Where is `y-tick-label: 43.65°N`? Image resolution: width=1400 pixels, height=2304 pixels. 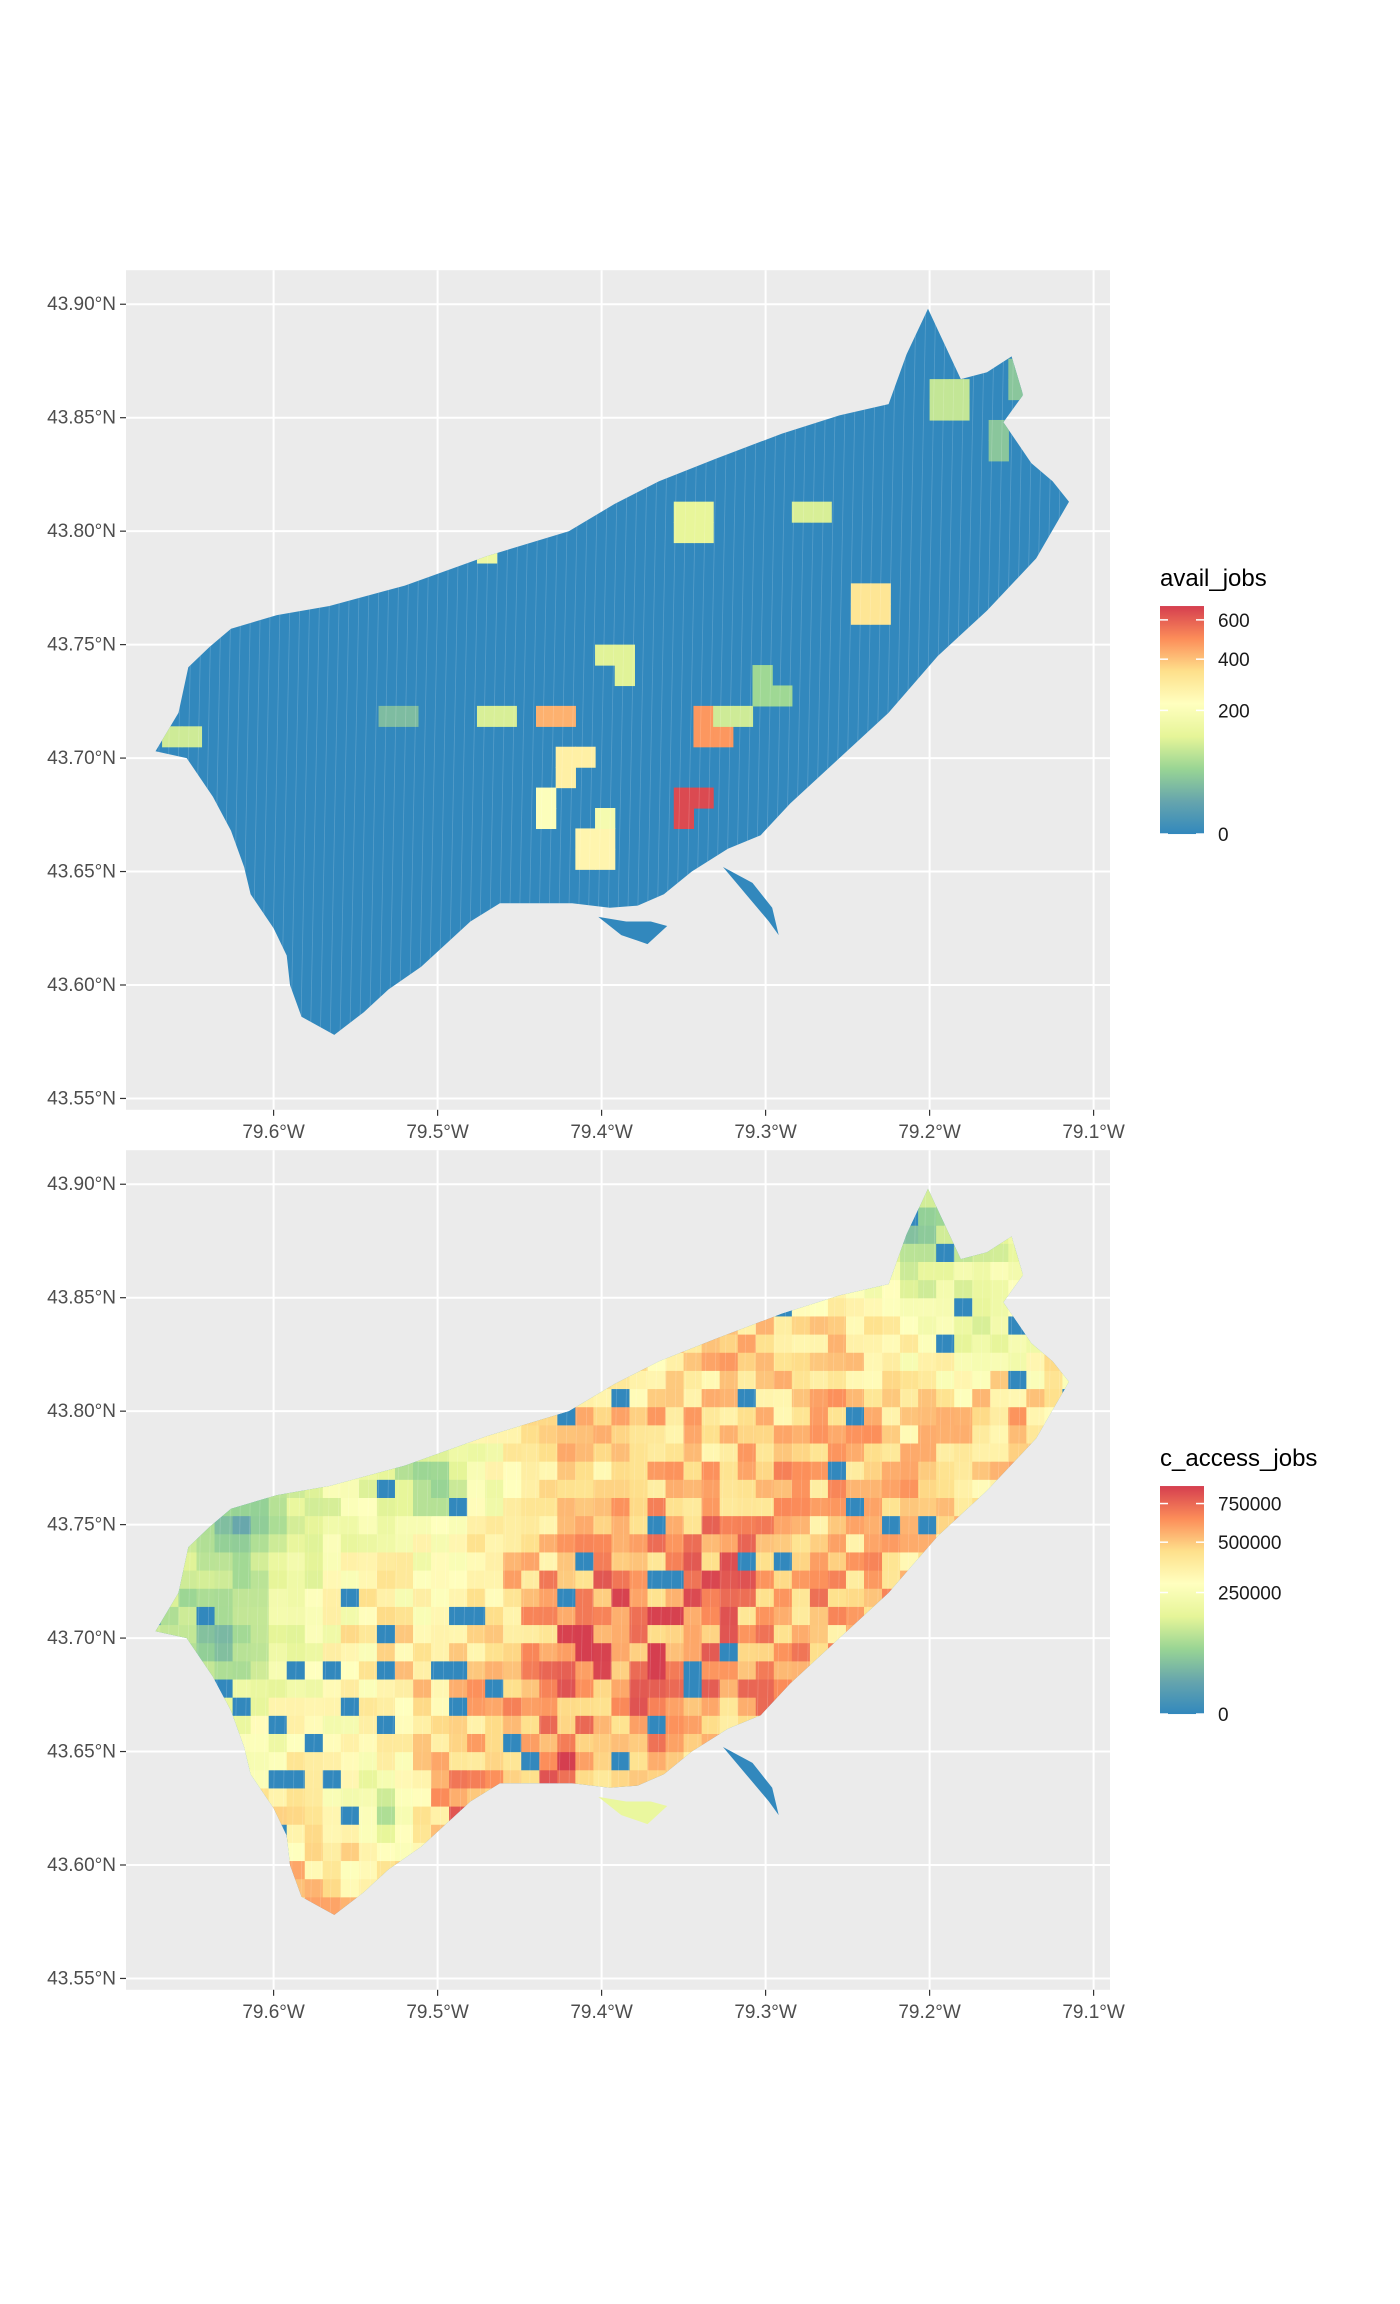 y-tick-label: 43.65°N is located at coordinates (81, 1752).